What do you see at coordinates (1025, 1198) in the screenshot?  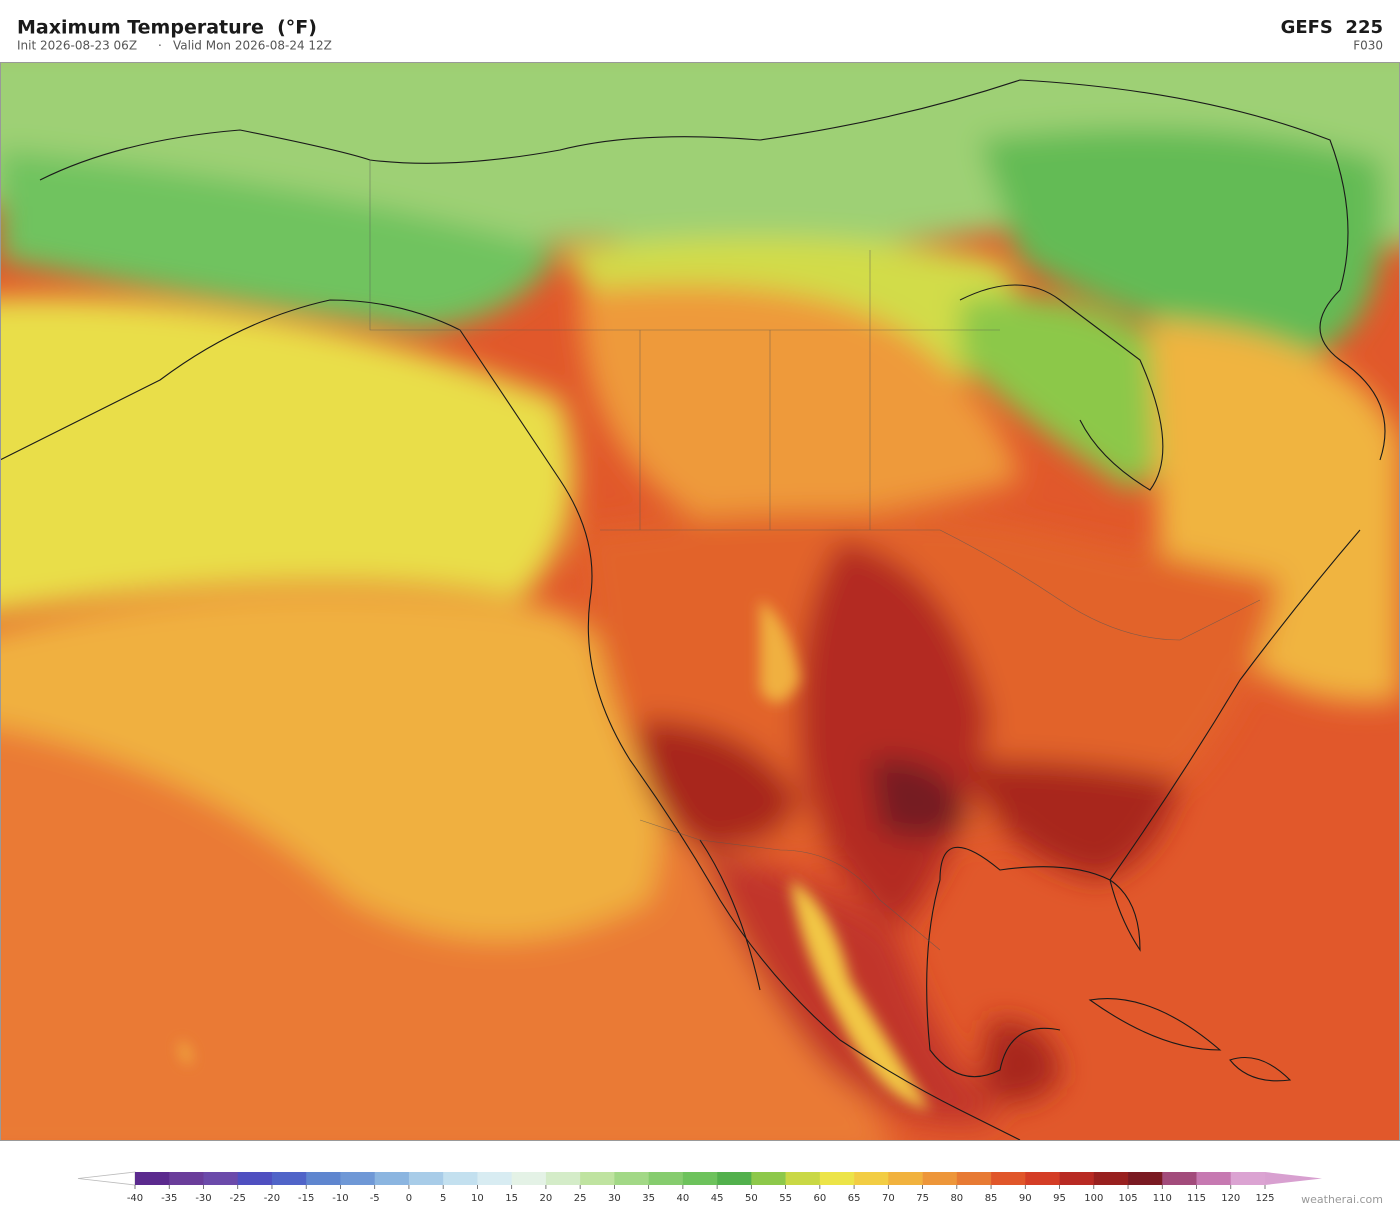 I see `colorbar-tick-label: 90` at bounding box center [1025, 1198].